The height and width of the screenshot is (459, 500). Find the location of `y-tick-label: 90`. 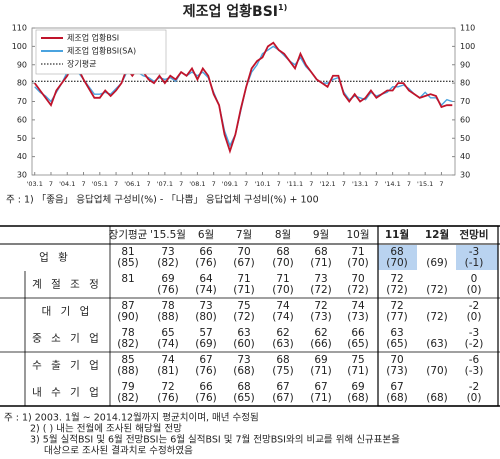

y-tick-label: 90 is located at coordinates (22, 64).